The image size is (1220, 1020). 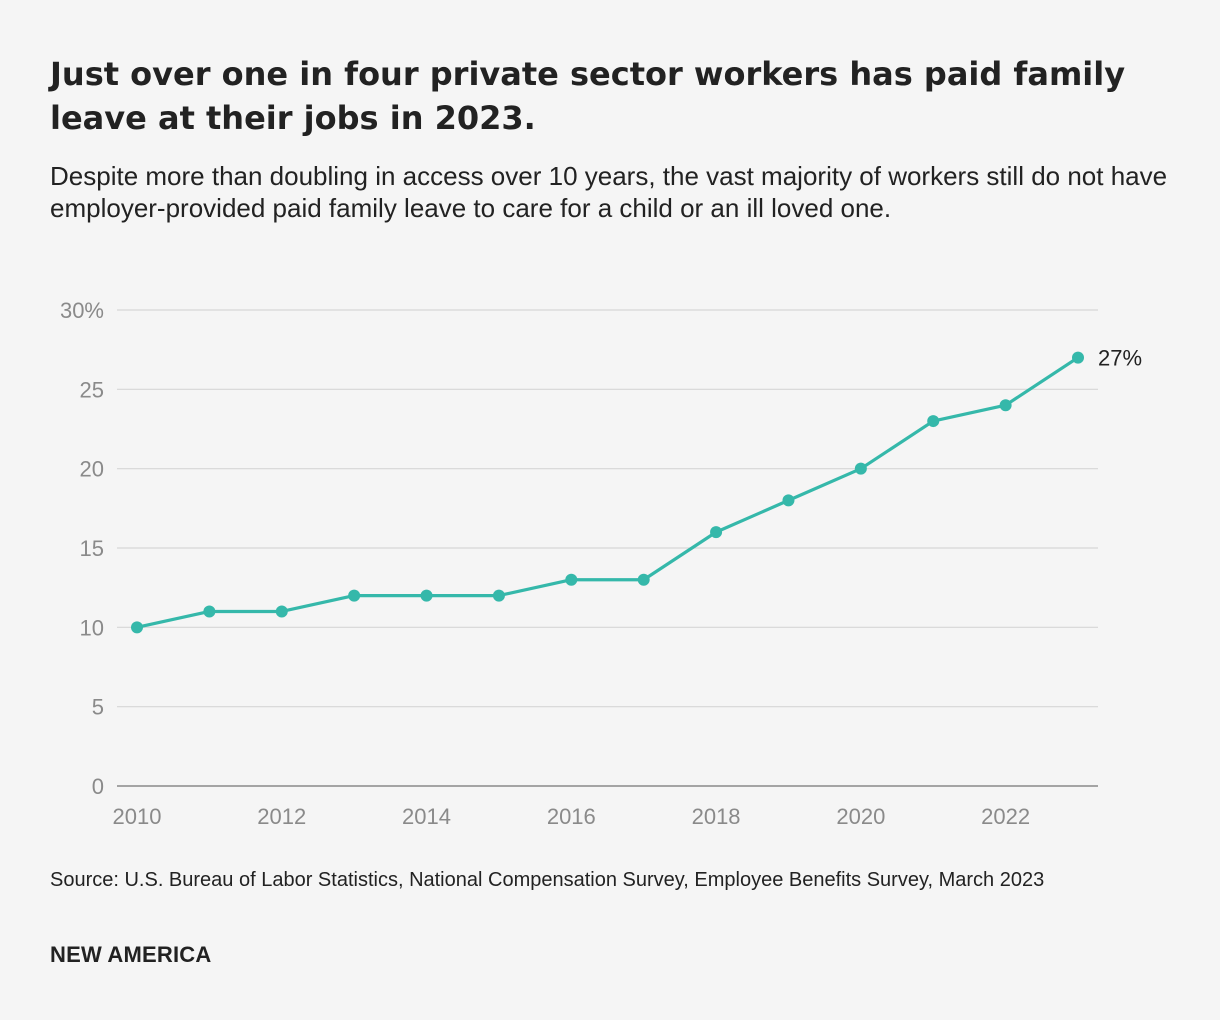 What do you see at coordinates (98, 707) in the screenshot?
I see `y-tick-label: 5` at bounding box center [98, 707].